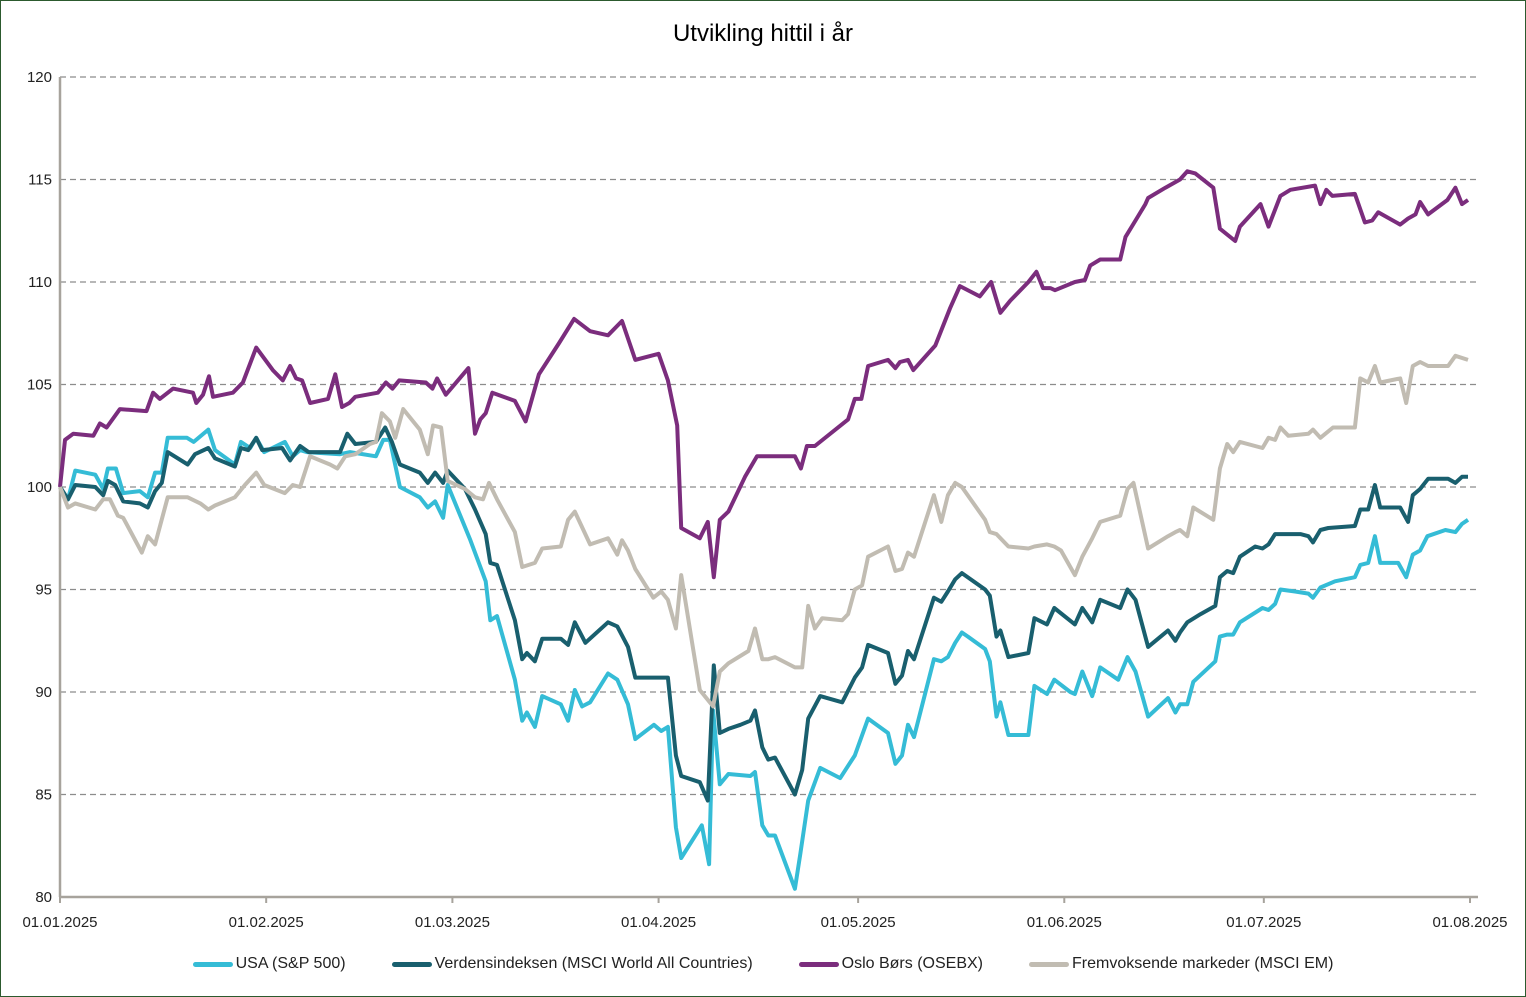 Image resolution: width=1526 pixels, height=997 pixels. What do you see at coordinates (266, 922) in the screenshot?
I see `x-tick-label: 01.02.2025` at bounding box center [266, 922].